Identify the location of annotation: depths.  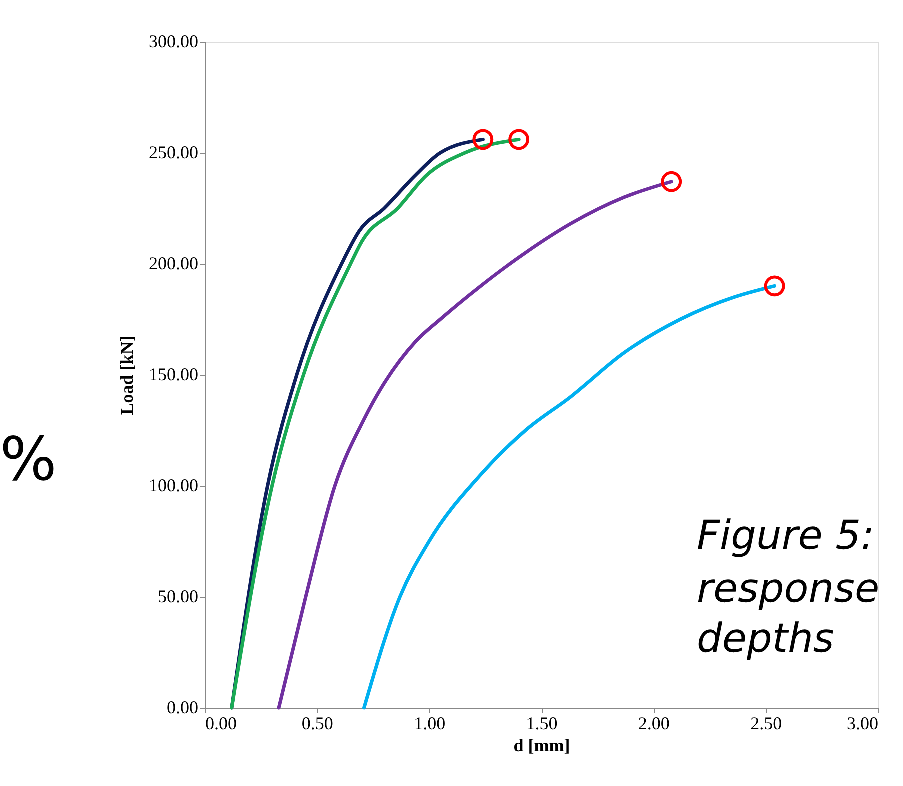
(765, 639).